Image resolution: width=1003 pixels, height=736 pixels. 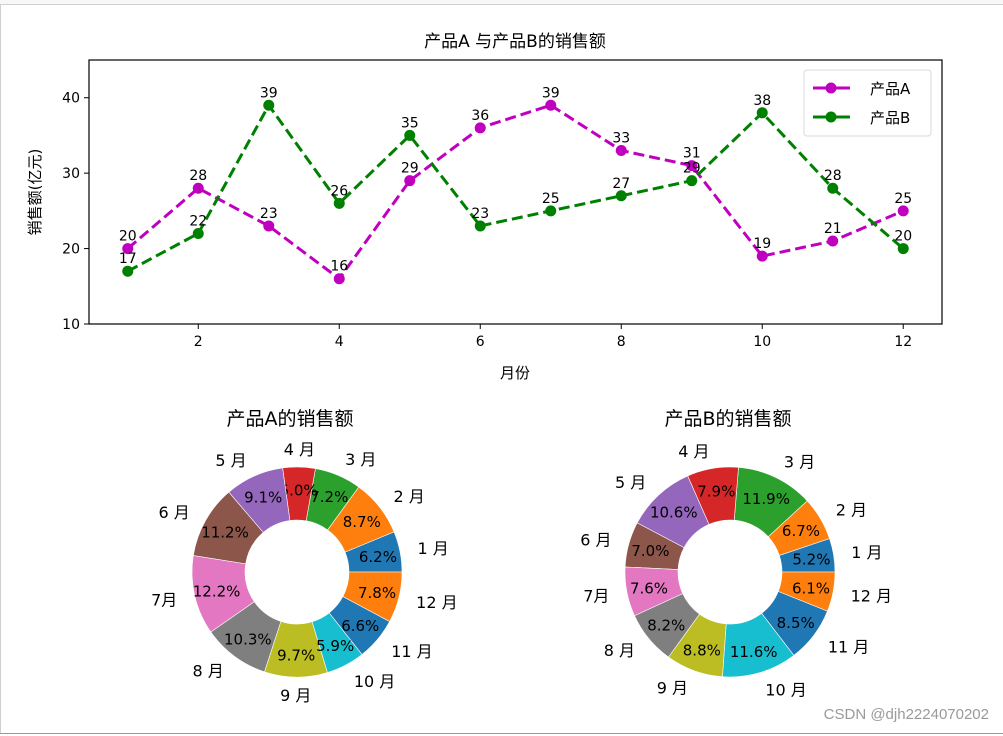 I want to click on data-label: 22, so click(x=198, y=221).